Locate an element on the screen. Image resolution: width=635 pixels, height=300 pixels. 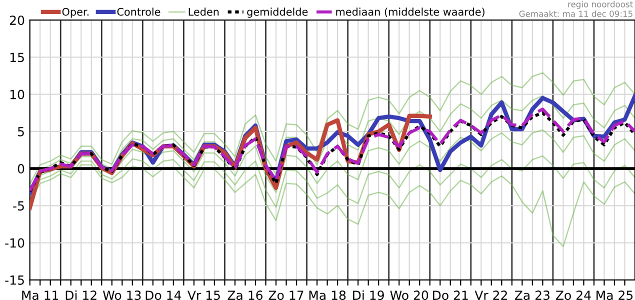
y-tick-label: 5 is located at coordinates (21, 131).